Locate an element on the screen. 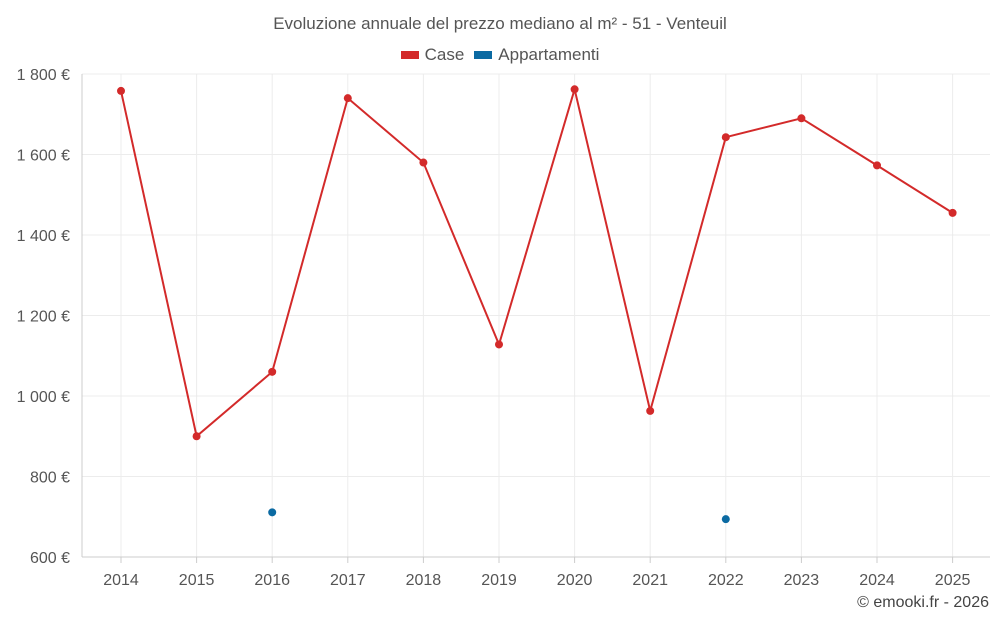 This screenshot has height=625, width=1000. credit-text: © emooki.fr - 2026 is located at coordinates (923, 602).